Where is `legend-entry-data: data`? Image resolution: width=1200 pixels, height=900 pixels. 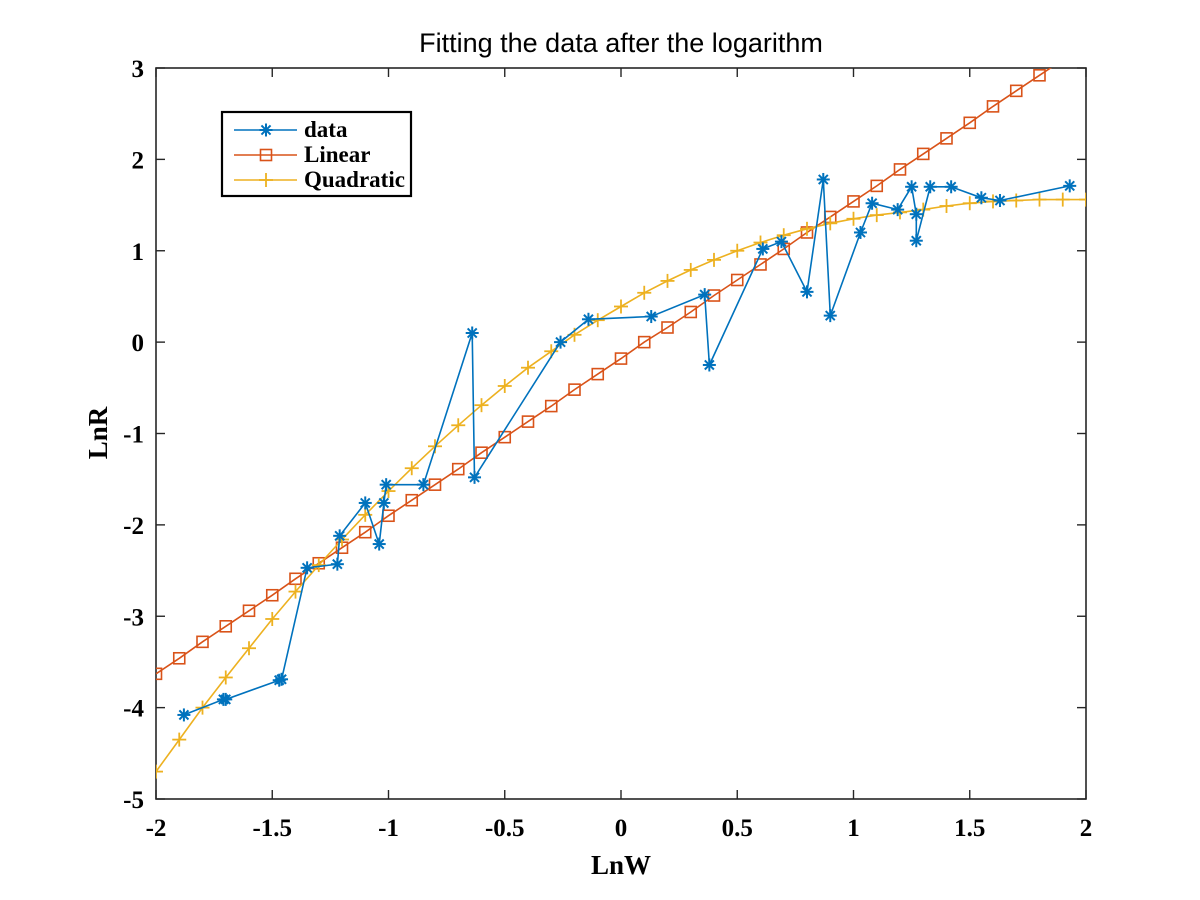
legend-entry-data: data is located at coordinates (291, 129).